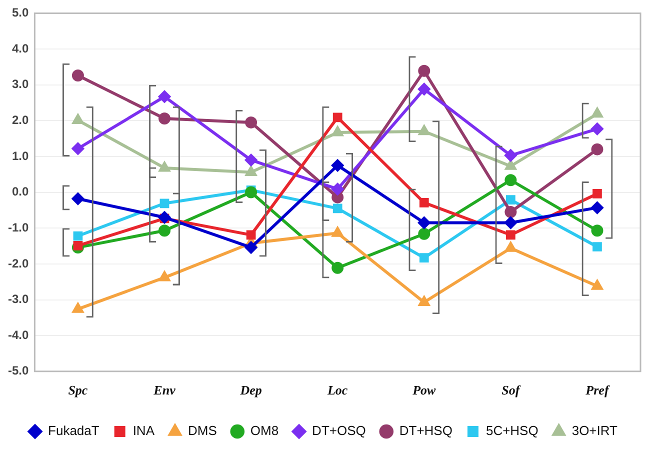 This screenshot has height=452, width=648. I want to click on y-tick-label: 0.0, so click(20, 191).